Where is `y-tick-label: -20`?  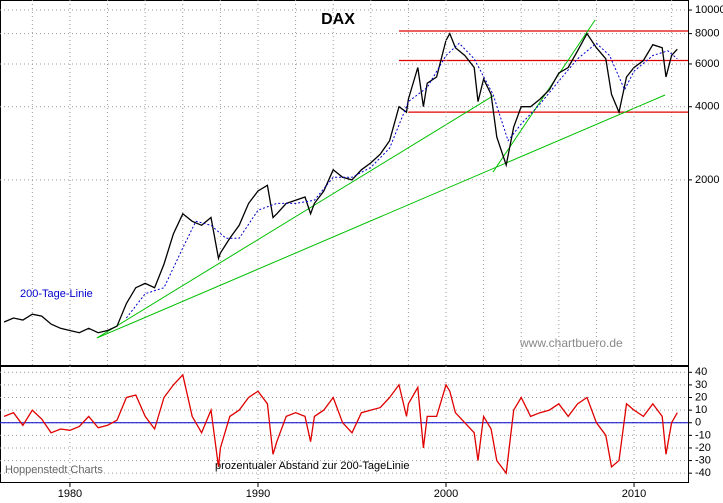 y-tick-label: -20 is located at coordinates (703, 448).